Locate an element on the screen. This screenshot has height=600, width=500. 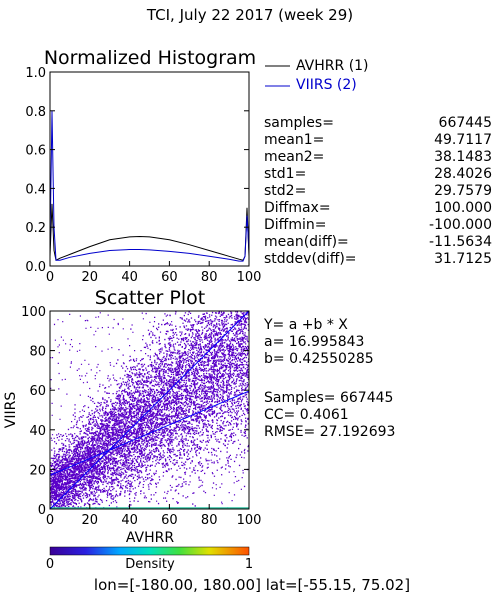
histogram-legend: AVHRR (1) VIIRS (2) is located at coordinates (317, 75).